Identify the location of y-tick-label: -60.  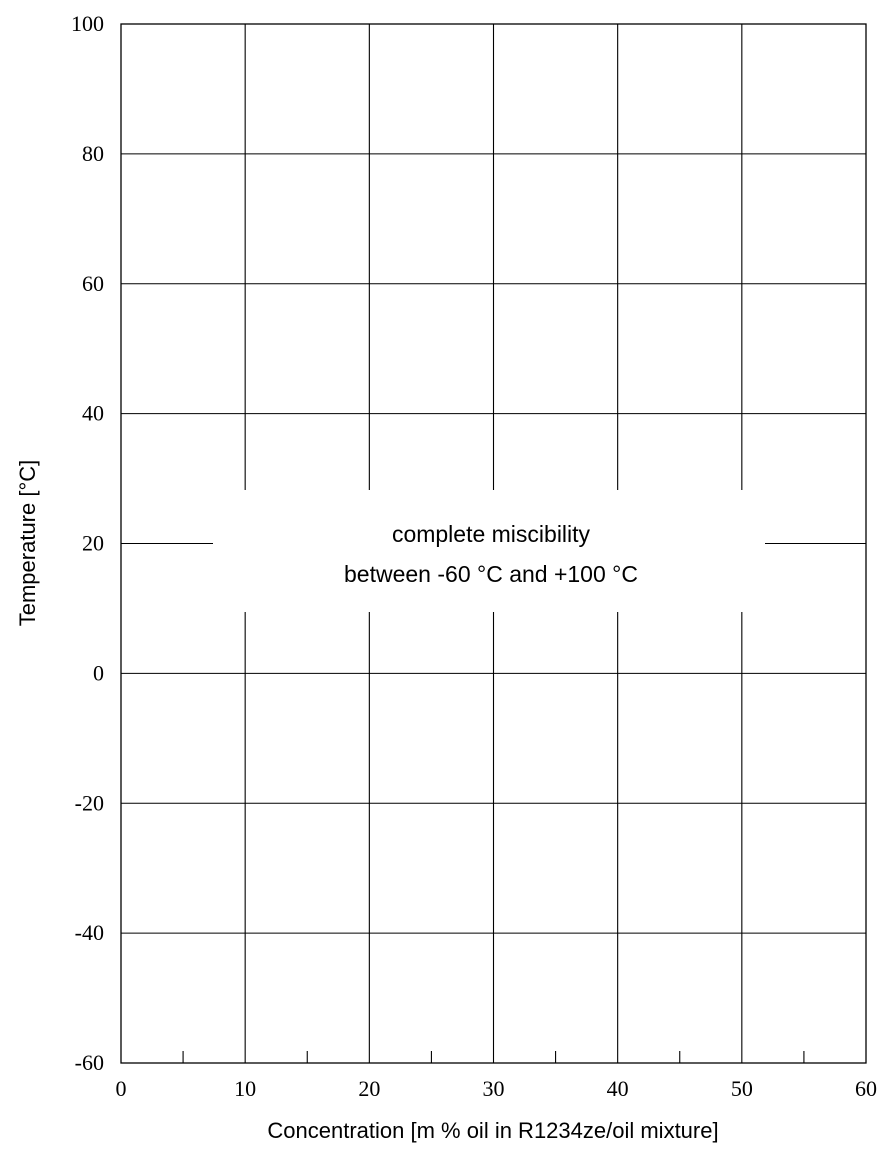
(89, 1062).